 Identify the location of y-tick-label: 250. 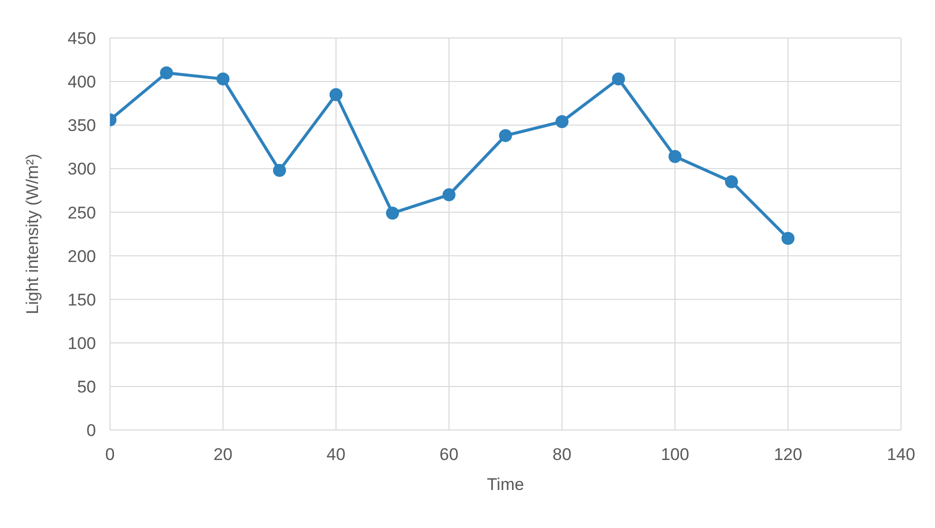
(82, 212).